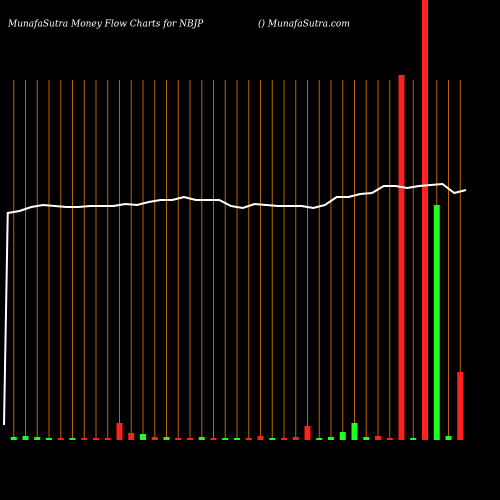 This screenshot has height=500, width=500. I want to click on chart-subtitle: () MunafaSutra.com, so click(304, 24).